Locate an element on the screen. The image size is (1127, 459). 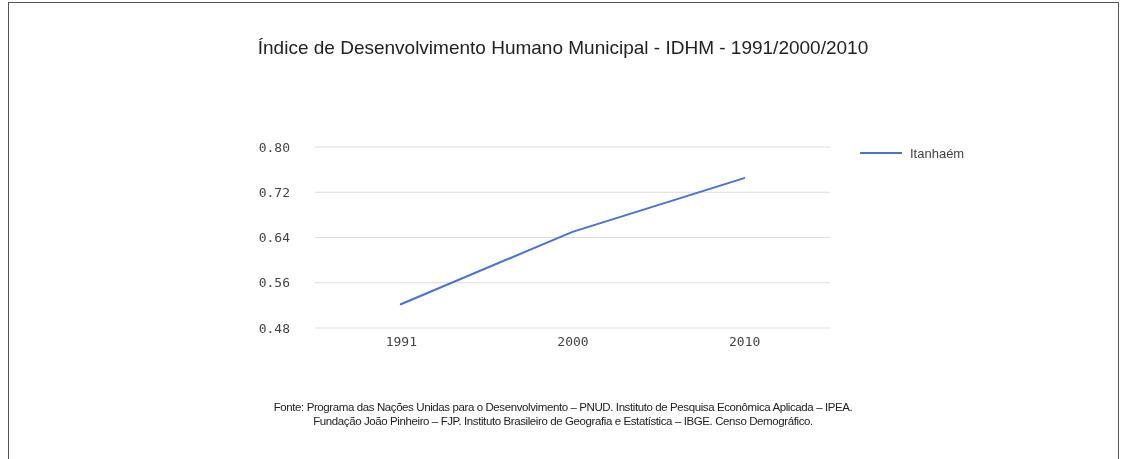
text: Fundação João Pinheiro – FJP. Instituto Brasileiro de Geografia e Estatística – IBGE. Censo Demográfico. is located at coordinates (563, 421).